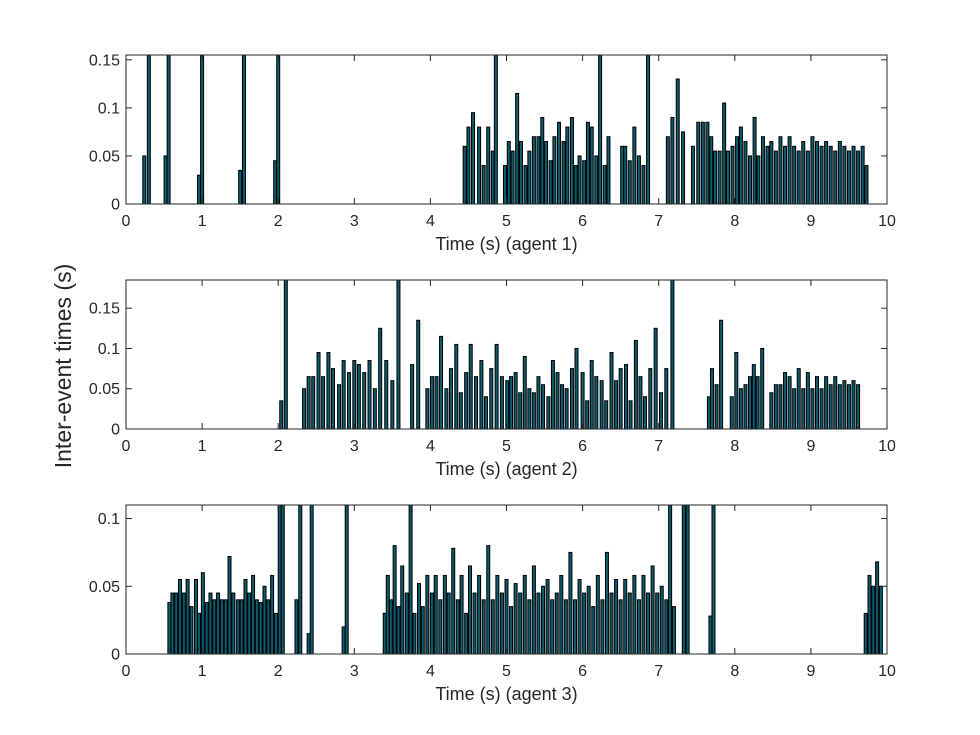 This screenshot has height=735, width=980. What do you see at coordinates (570, 354) in the screenshot?
I see `bar-series` at bounding box center [570, 354].